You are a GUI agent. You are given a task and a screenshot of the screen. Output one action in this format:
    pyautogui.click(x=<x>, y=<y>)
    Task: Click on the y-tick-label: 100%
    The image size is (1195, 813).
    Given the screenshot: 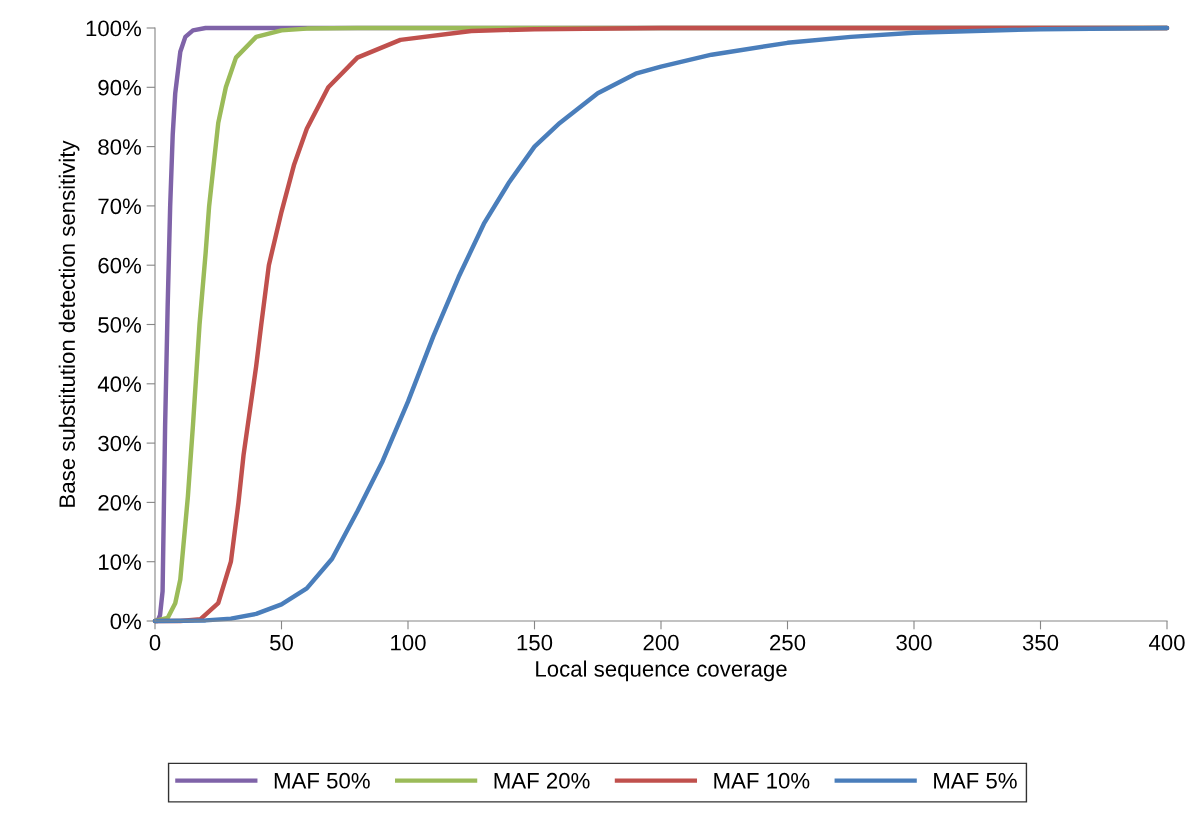 What is the action you would take?
    pyautogui.click(x=114, y=28)
    